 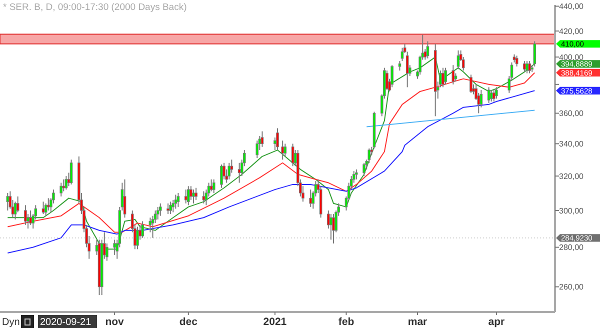 I want to click on y-tick-label: 340,00, so click(x=571, y=144).